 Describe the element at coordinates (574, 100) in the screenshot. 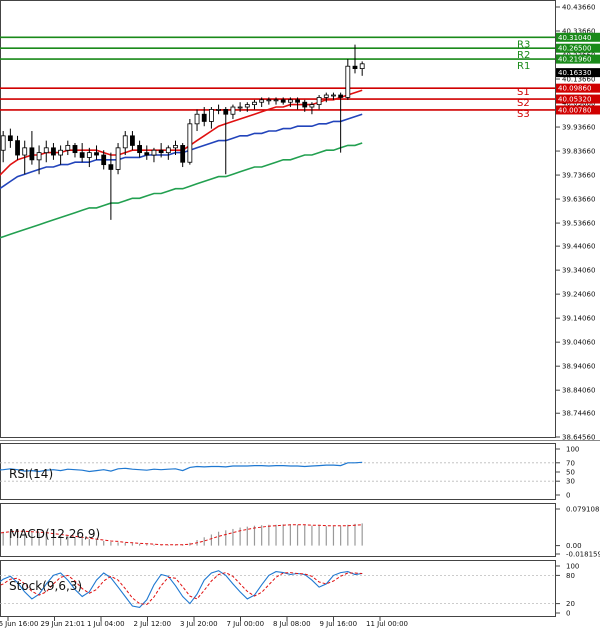

I see `price-box-label-s2: 40.05320` at that location.